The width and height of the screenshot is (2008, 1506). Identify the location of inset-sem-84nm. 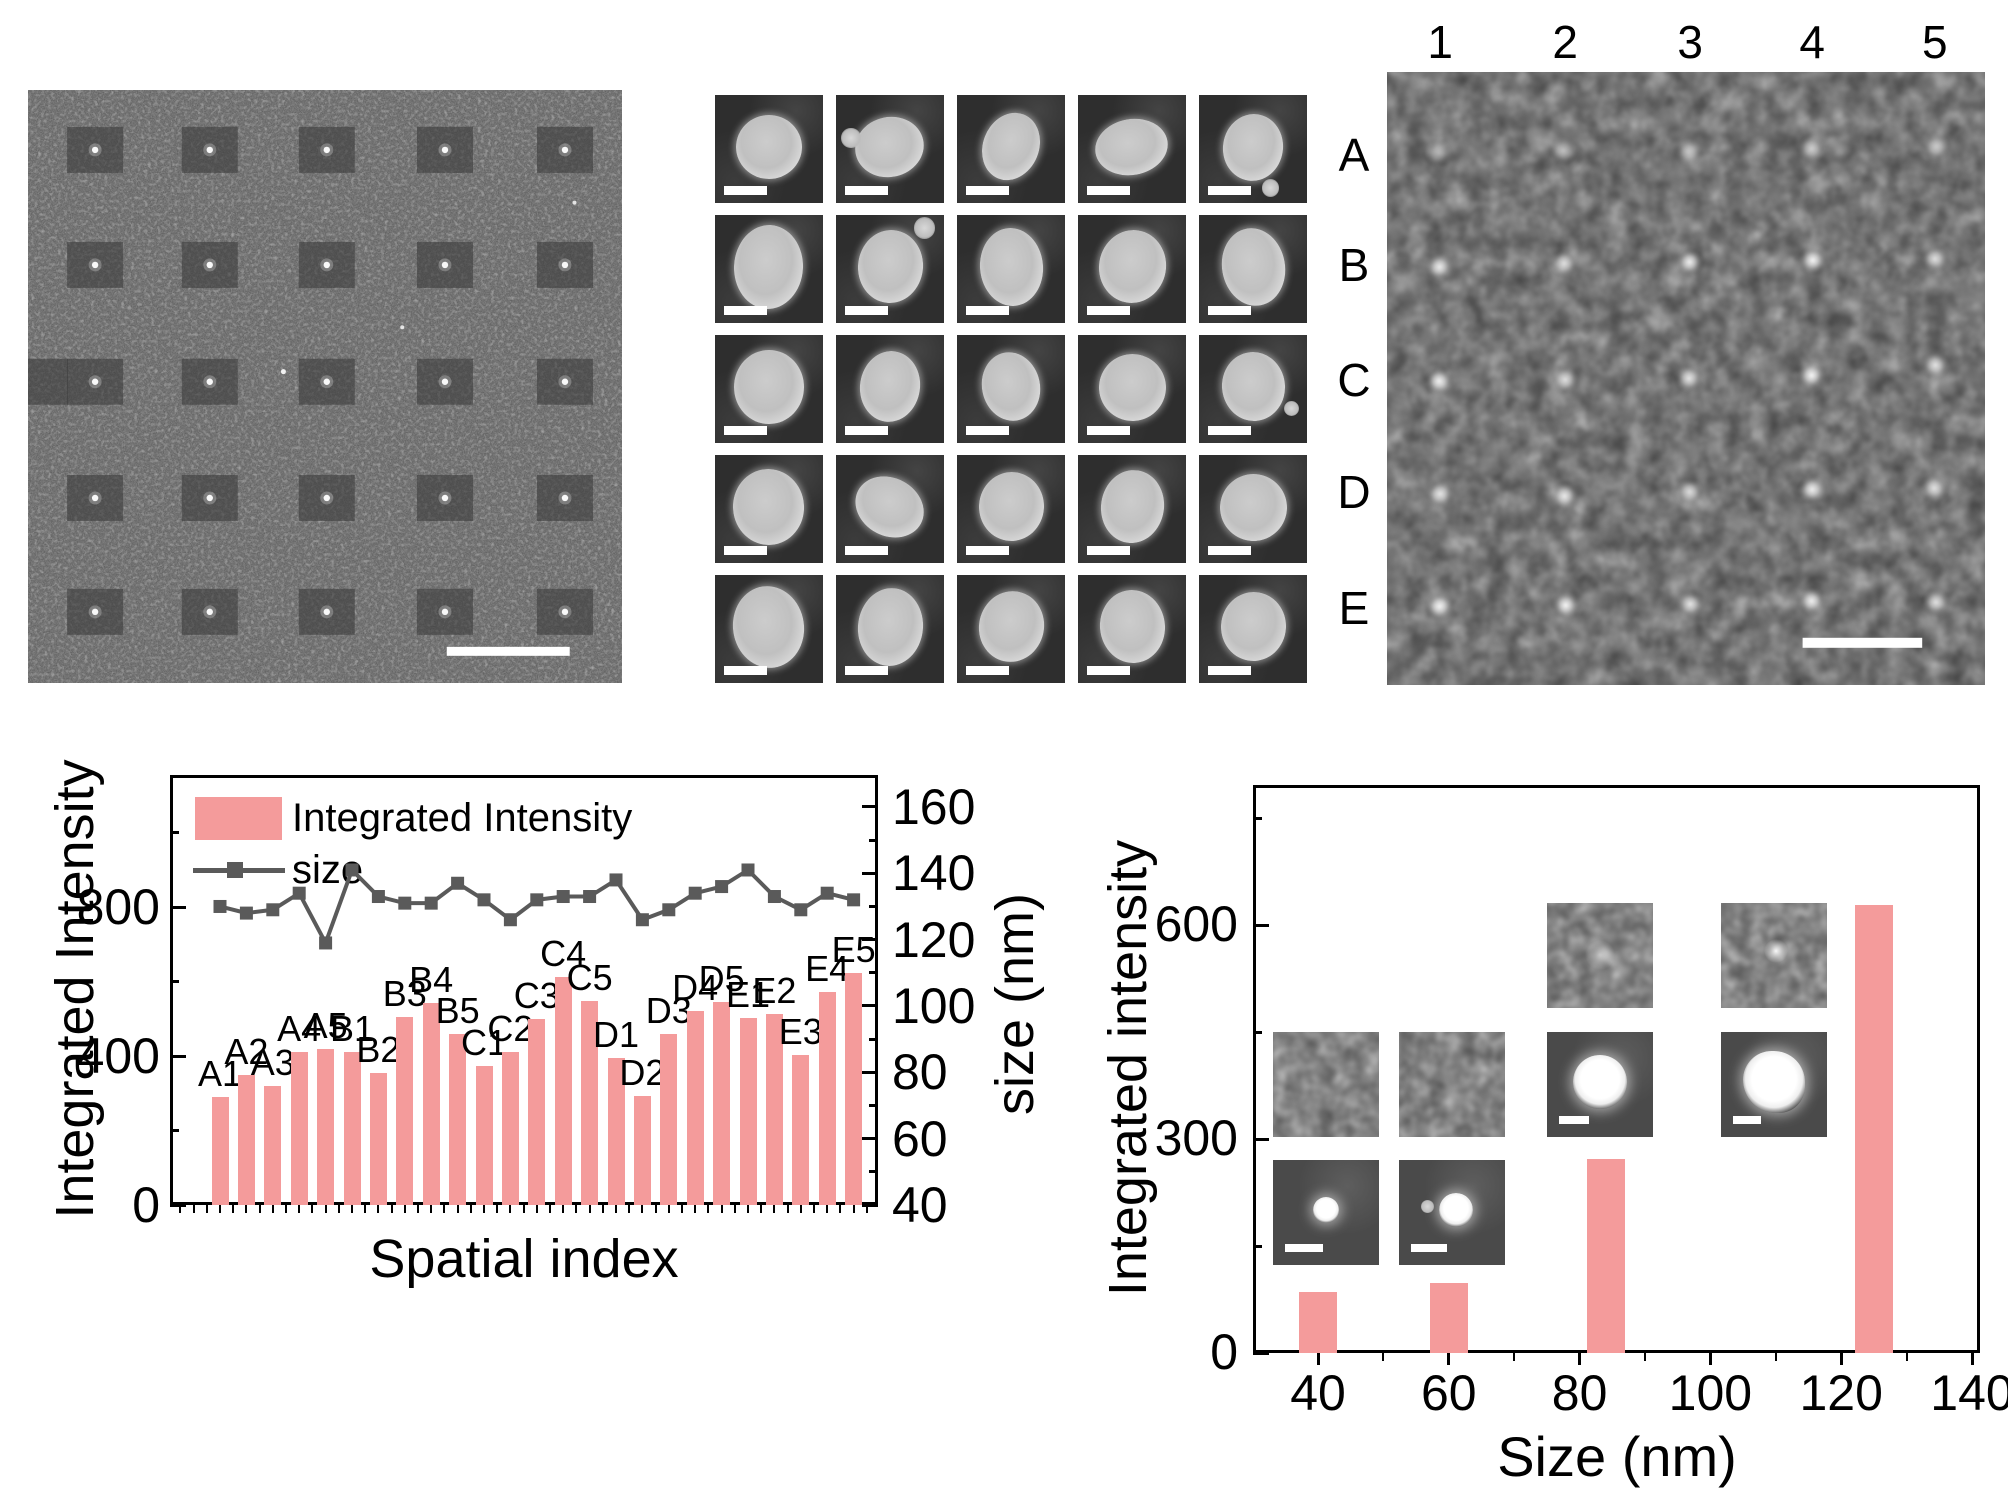
(1600, 1084).